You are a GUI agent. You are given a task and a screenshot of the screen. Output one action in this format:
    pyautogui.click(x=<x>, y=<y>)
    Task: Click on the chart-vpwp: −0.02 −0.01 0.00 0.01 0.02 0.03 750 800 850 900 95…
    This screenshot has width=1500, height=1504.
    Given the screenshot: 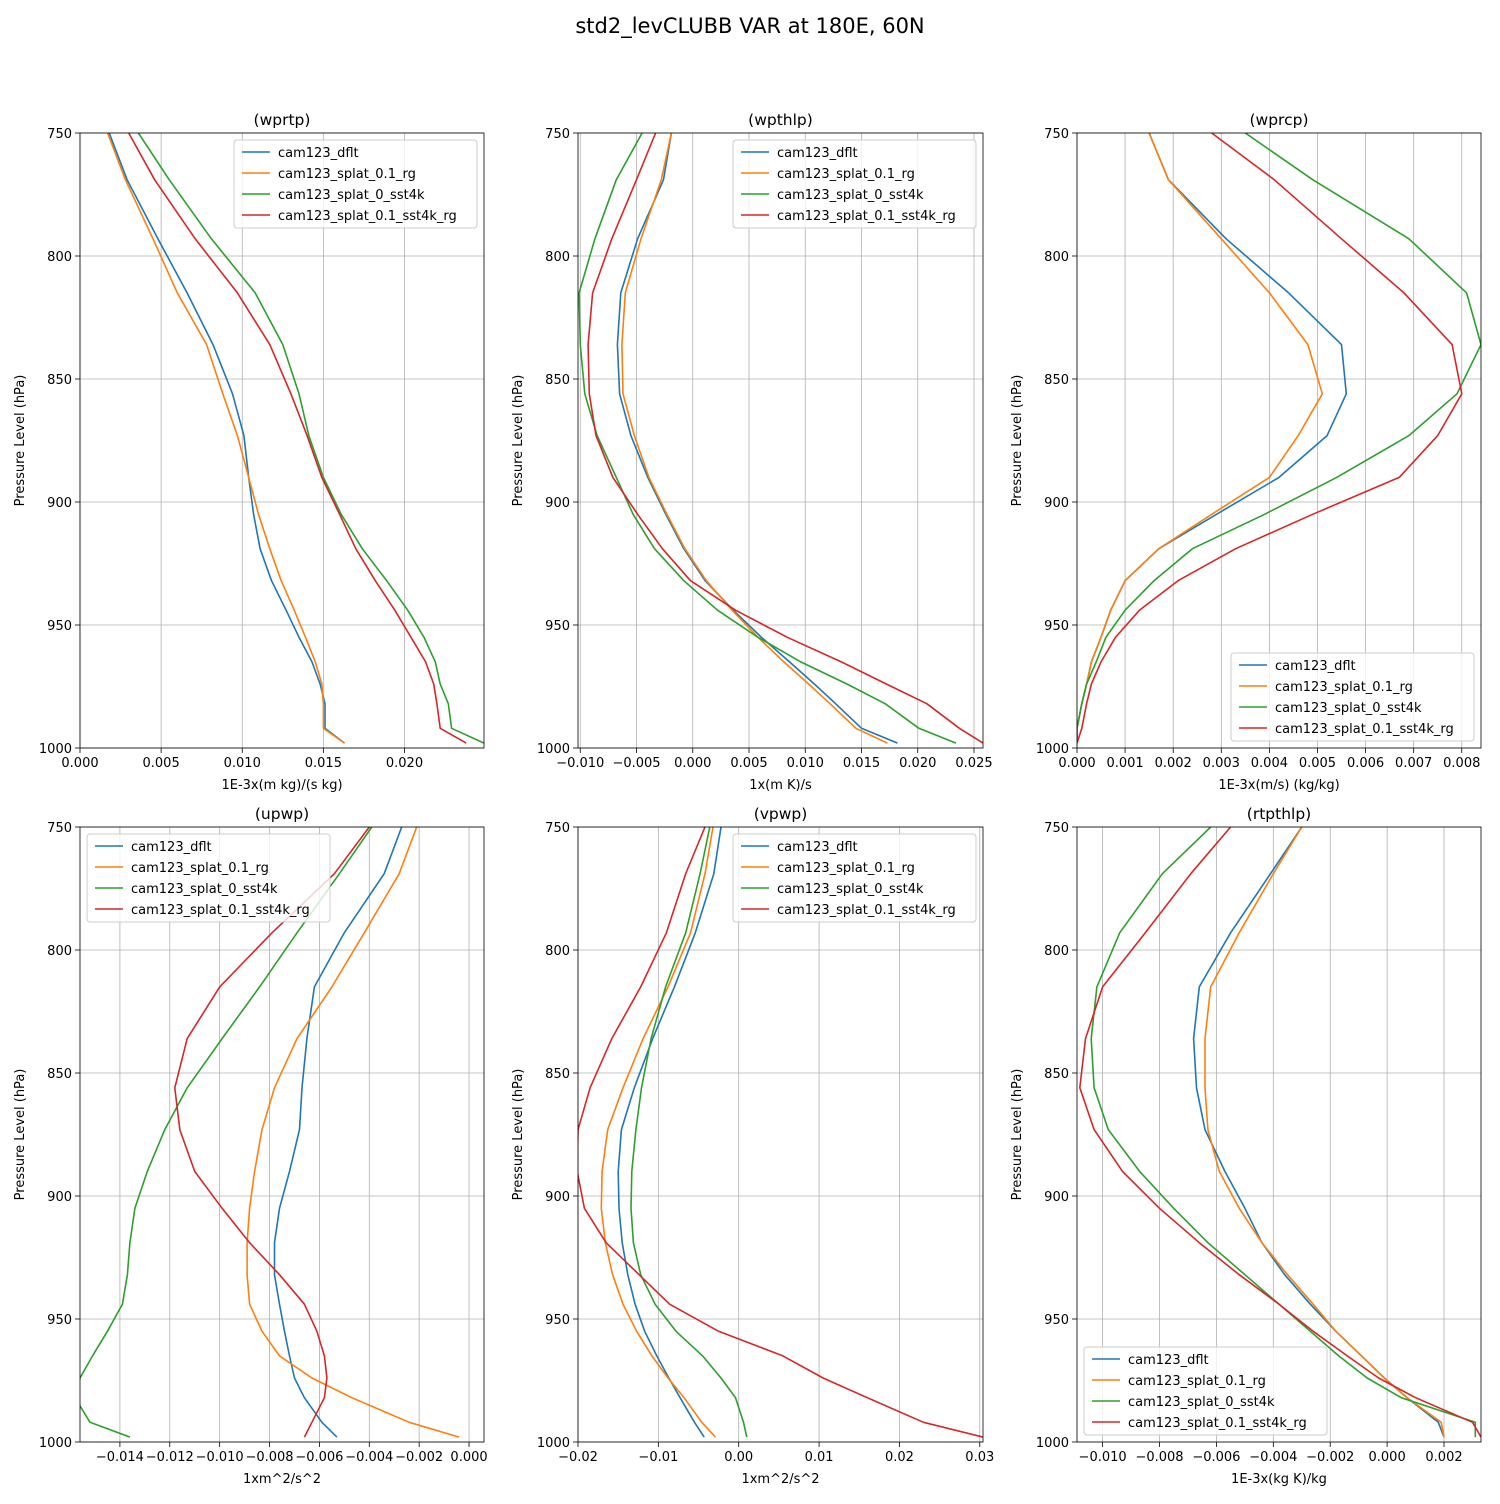 What is the action you would take?
    pyautogui.click(x=752, y=1146)
    